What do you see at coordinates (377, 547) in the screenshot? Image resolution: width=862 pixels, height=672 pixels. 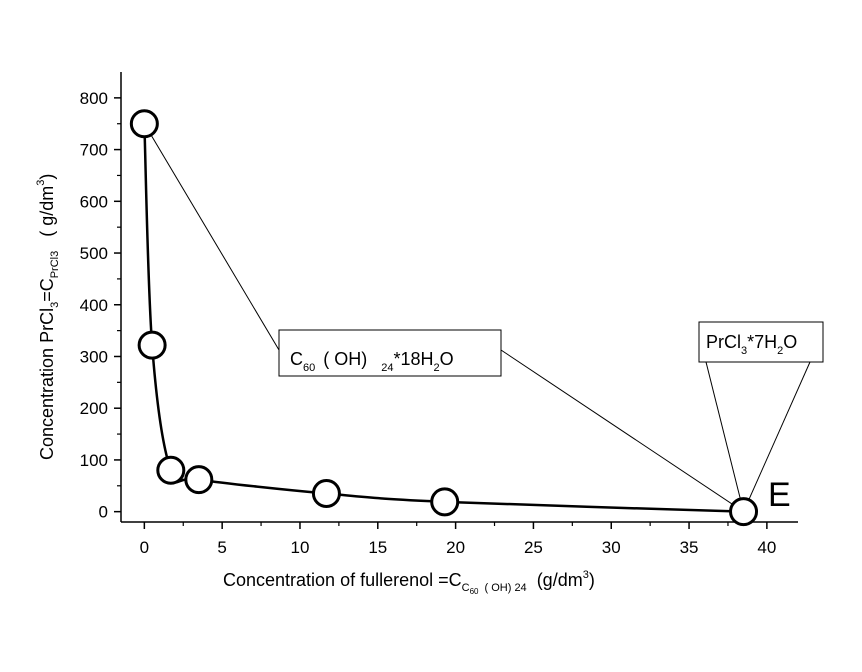 I see `x-tick-label: 15` at bounding box center [377, 547].